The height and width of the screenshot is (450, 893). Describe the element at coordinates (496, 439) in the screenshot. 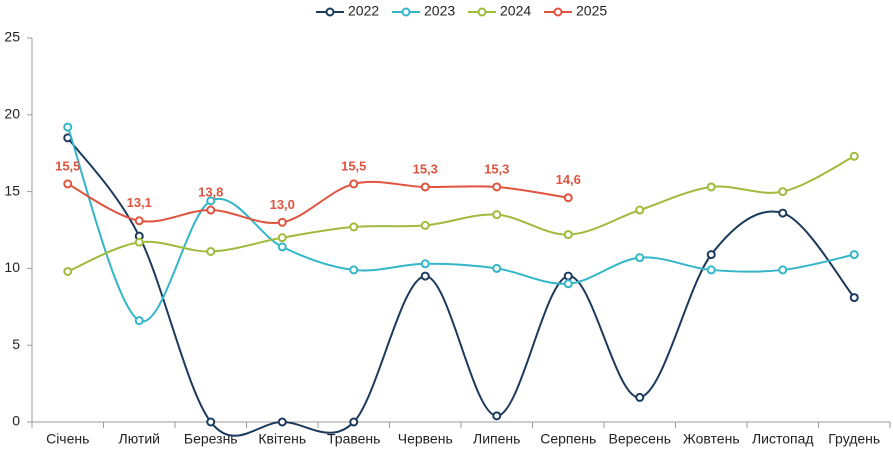

I see `x-tick-label: Липень` at that location.